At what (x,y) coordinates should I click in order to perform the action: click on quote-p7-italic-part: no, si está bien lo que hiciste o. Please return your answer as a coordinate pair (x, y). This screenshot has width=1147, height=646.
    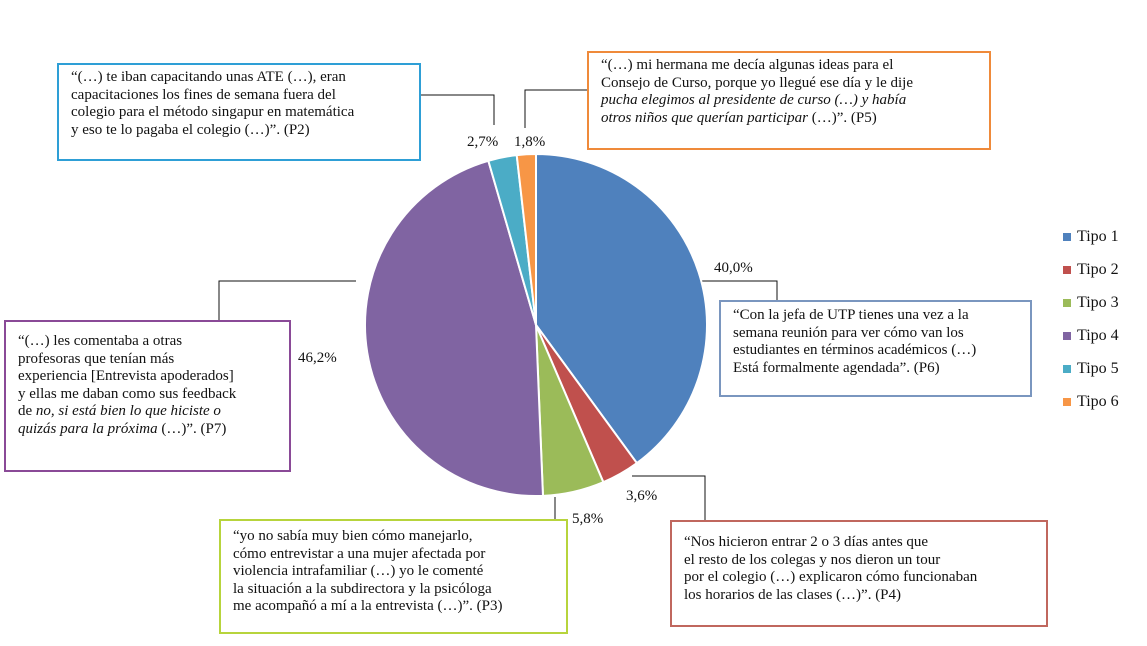
    Looking at the image, I should click on (128, 411).